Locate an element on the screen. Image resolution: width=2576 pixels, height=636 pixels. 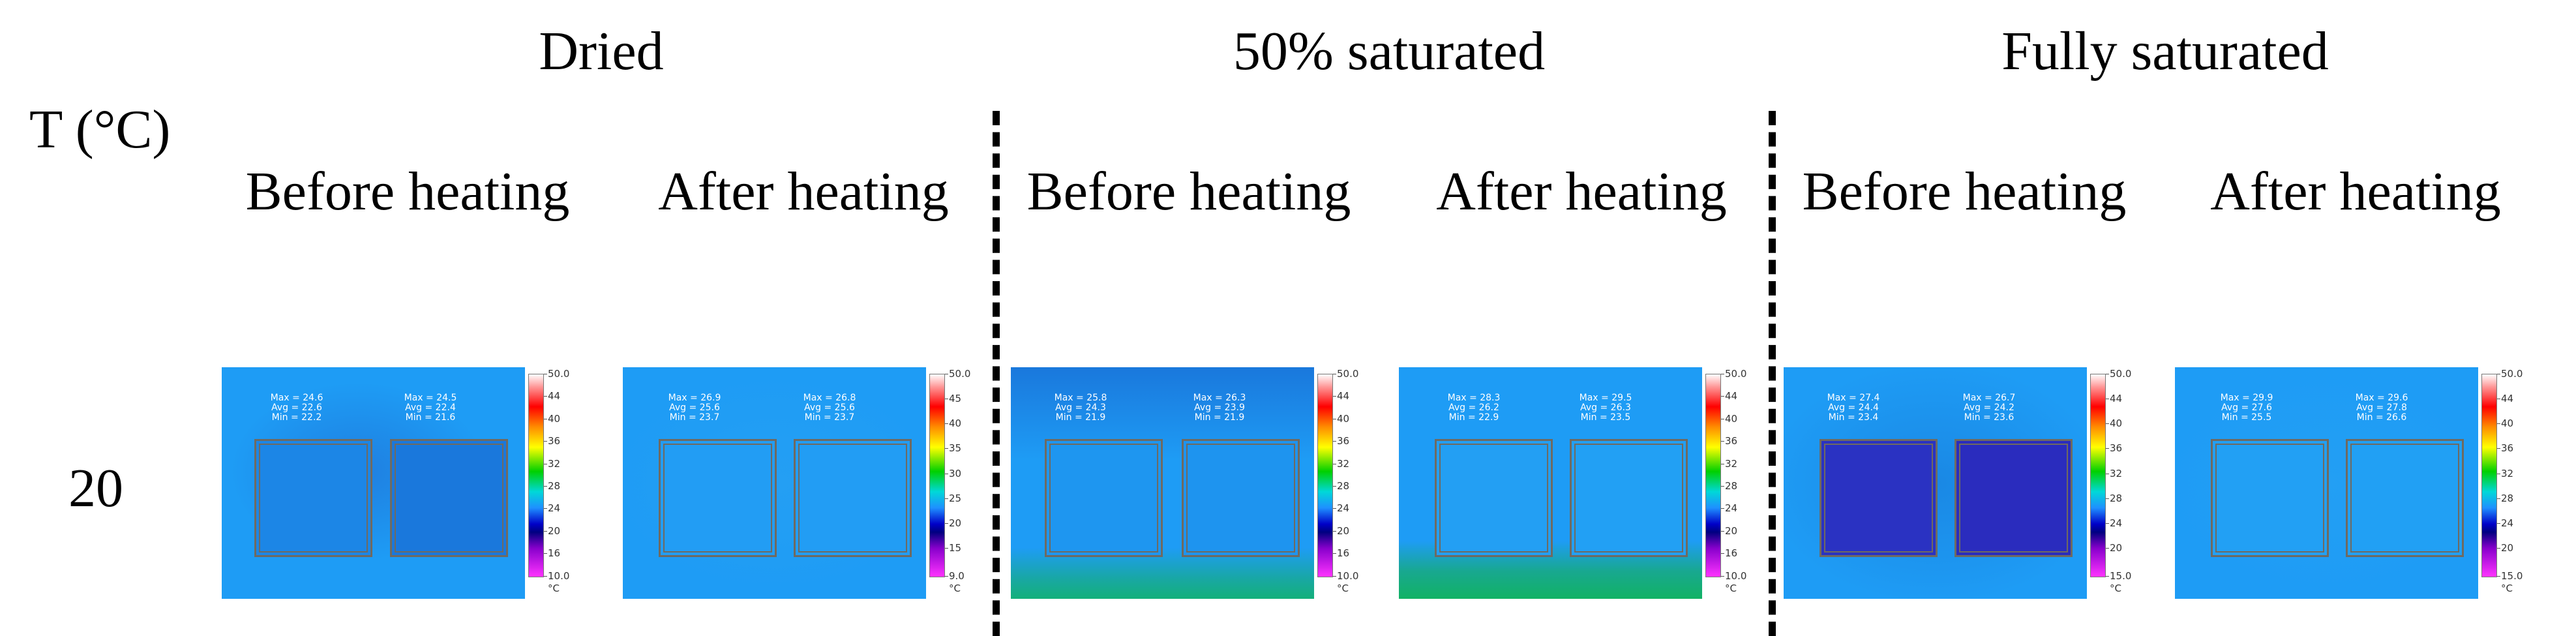
roi-stats: Max = 26.8 Avg = 25.6 Min = 23.7 is located at coordinates (829, 408).